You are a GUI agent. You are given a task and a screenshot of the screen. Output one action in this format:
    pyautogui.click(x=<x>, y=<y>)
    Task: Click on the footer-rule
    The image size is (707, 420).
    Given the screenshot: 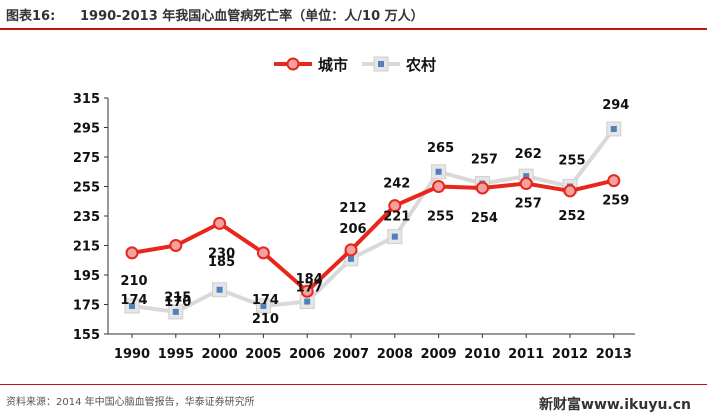 What is the action you would take?
    pyautogui.click(x=353, y=384)
    